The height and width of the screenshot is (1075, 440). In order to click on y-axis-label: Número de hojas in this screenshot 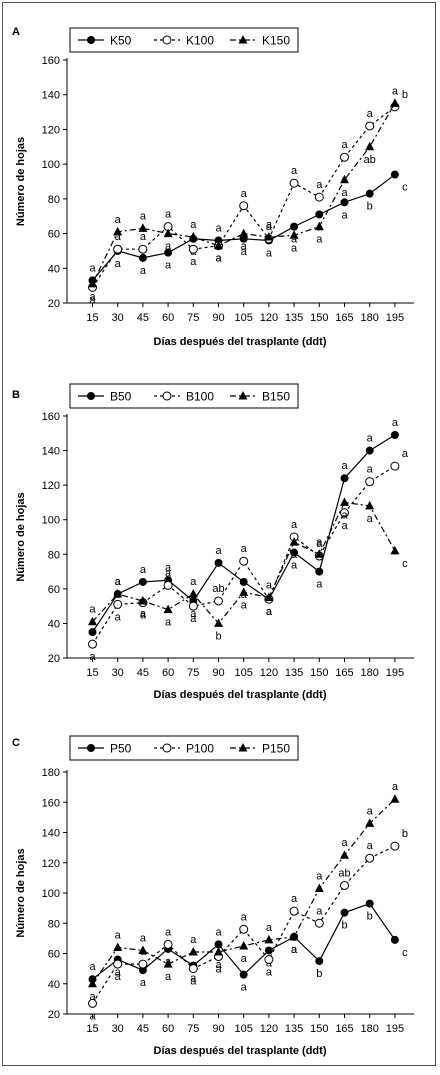, I will do `click(21, 181)`.